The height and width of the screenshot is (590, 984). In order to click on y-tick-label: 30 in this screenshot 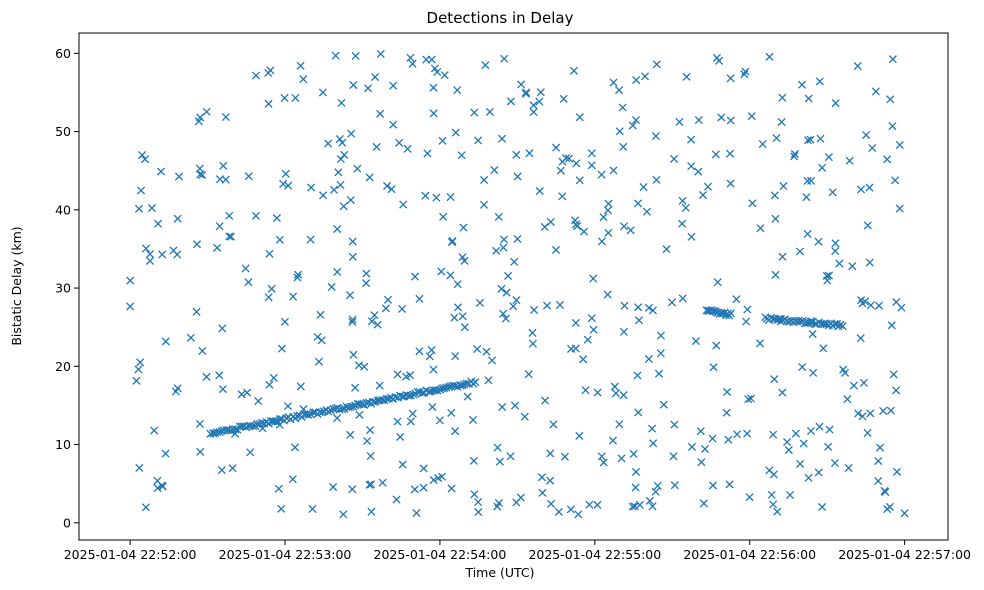, I will do `click(63, 288)`.